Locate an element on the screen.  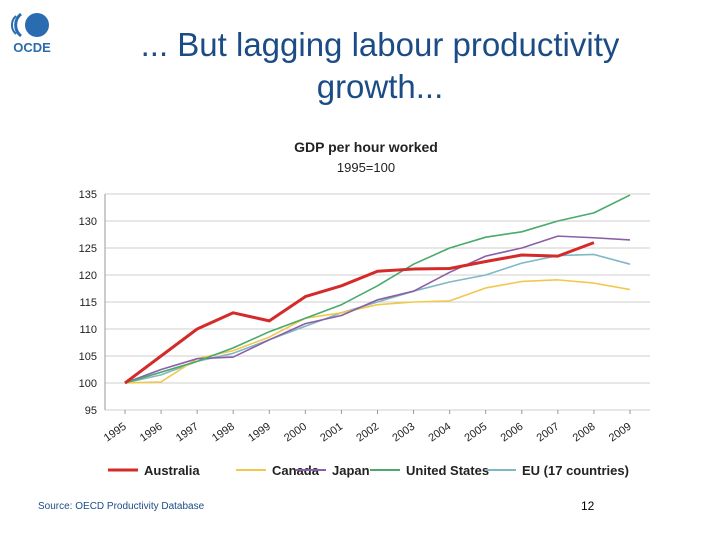
x-tick-label: 1997 is located at coordinates (187, 433).